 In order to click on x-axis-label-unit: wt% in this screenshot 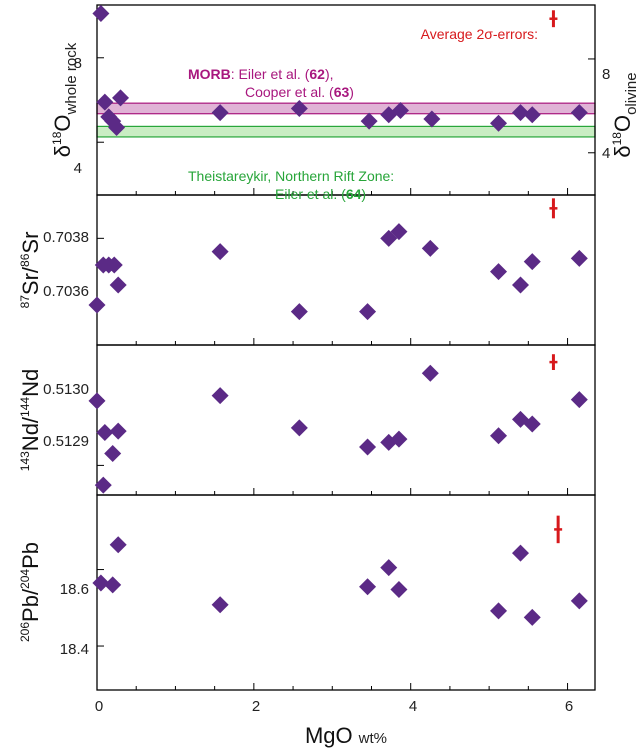, I will do `click(372, 738)`.